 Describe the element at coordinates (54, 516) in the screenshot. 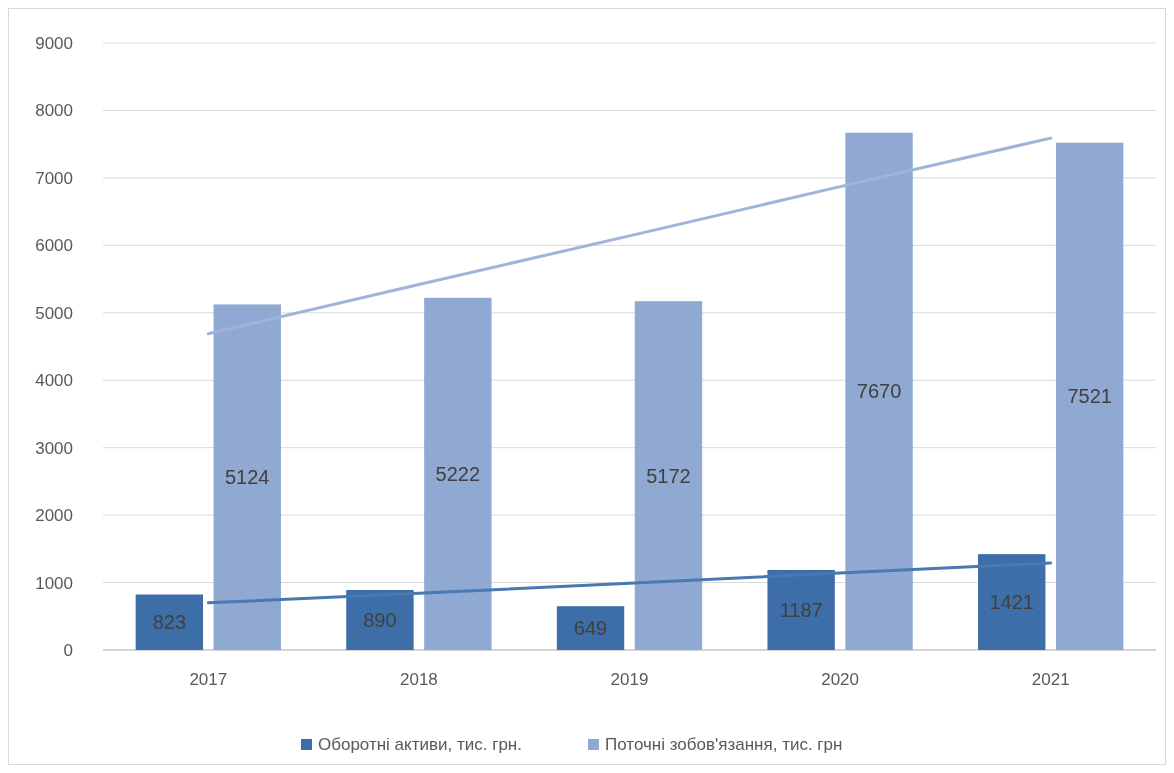

I see `y-tick-label: 2000` at that location.